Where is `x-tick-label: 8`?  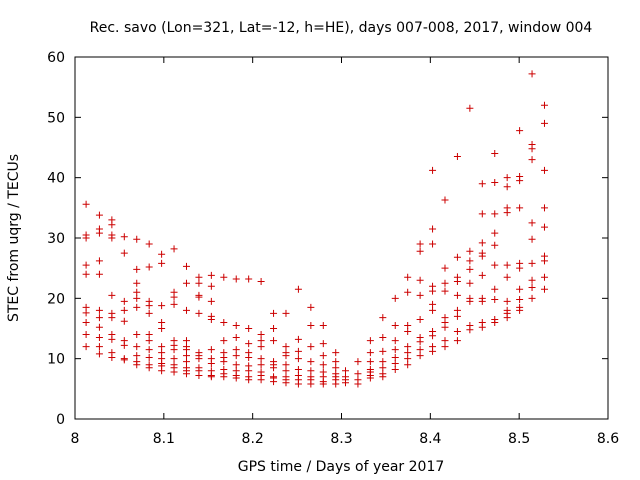
x-tick-label: 8 is located at coordinates (75, 439).